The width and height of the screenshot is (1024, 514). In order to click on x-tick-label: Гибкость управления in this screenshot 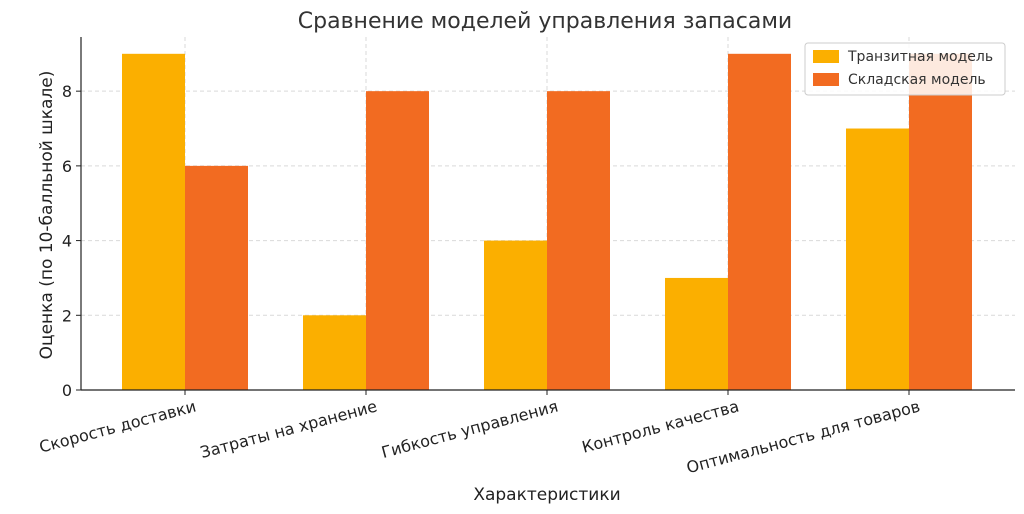, I will do `click(469, 429)`.